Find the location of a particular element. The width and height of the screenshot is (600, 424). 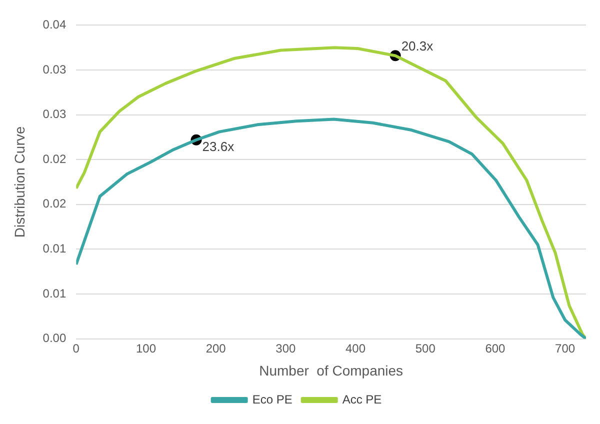

y-tick-label: 0.04 is located at coordinates (54, 25).